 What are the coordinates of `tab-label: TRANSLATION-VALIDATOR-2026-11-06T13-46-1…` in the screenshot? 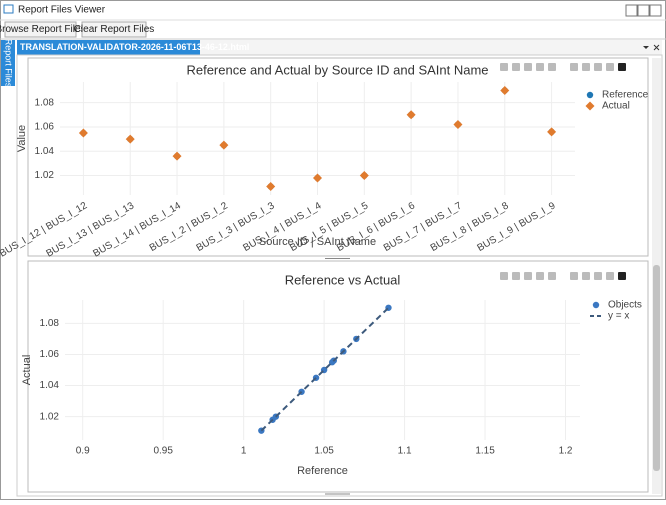 It's located at (134, 47).